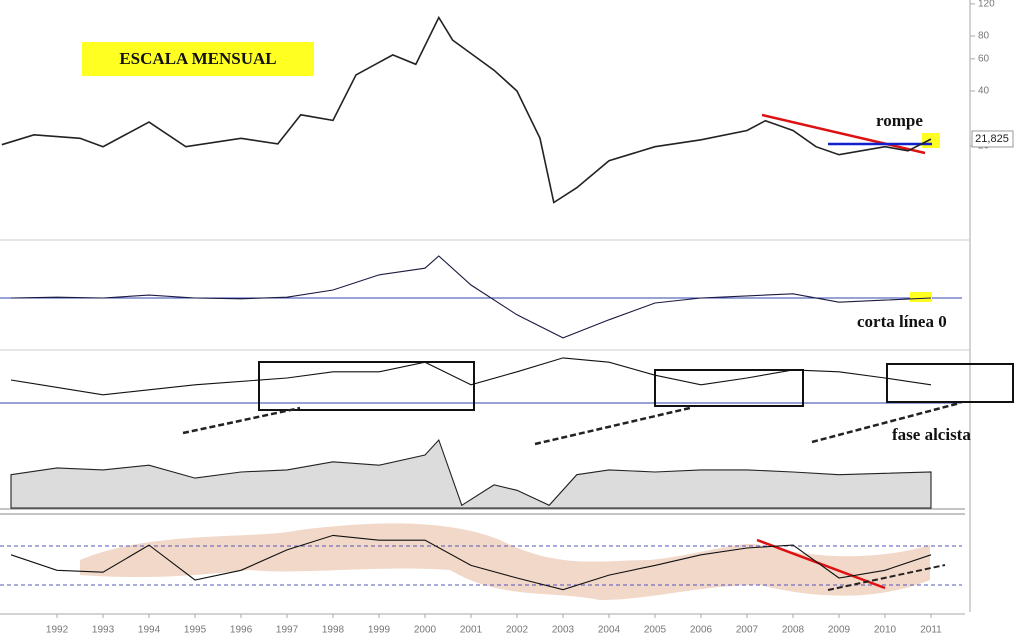  I want to click on y-tick-label: 60, so click(984, 58).